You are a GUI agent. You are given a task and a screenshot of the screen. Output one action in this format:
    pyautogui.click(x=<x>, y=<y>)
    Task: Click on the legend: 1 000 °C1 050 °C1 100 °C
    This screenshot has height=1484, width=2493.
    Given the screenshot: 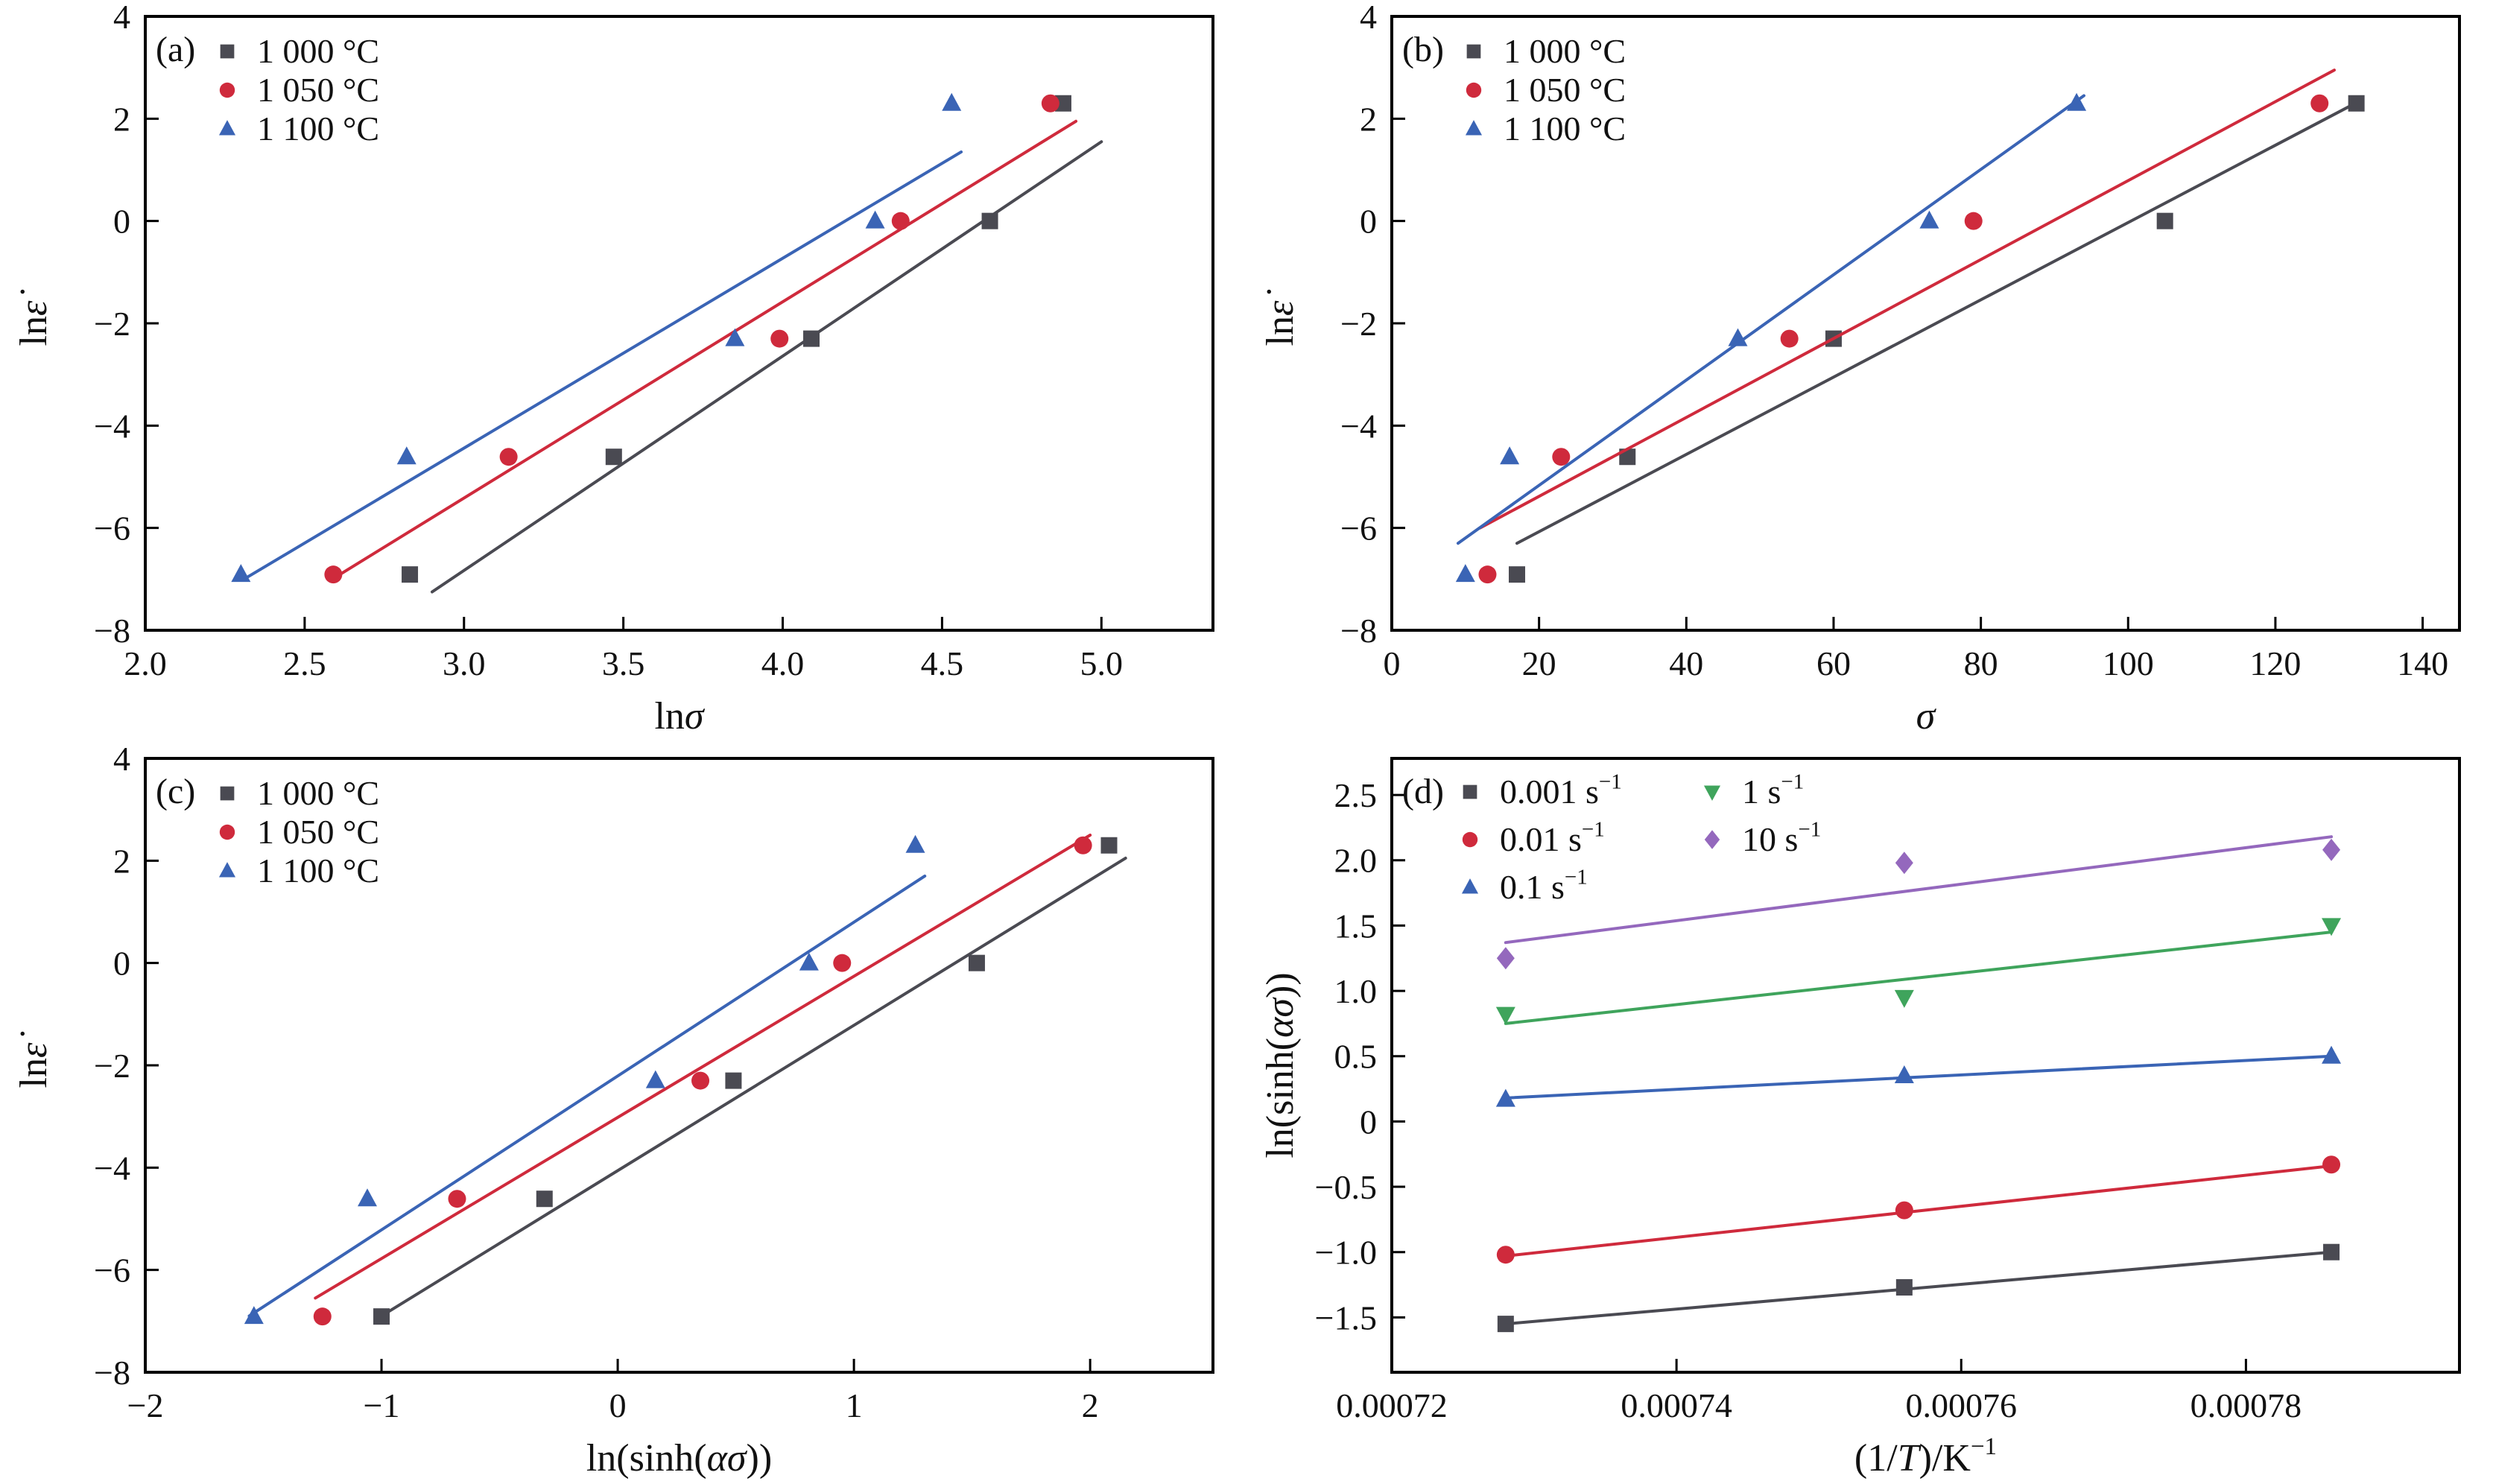 What is the action you would take?
    pyautogui.click(x=298, y=90)
    